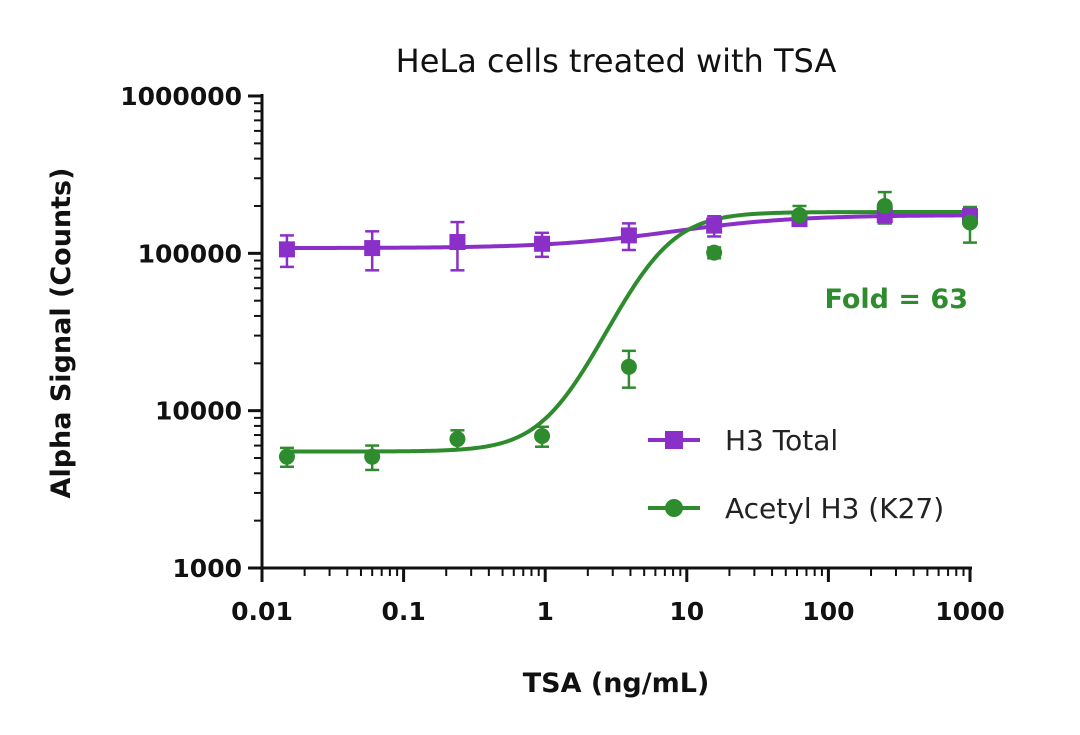  I want to click on x-axis-title: TSA (ng/mL), so click(616, 683).